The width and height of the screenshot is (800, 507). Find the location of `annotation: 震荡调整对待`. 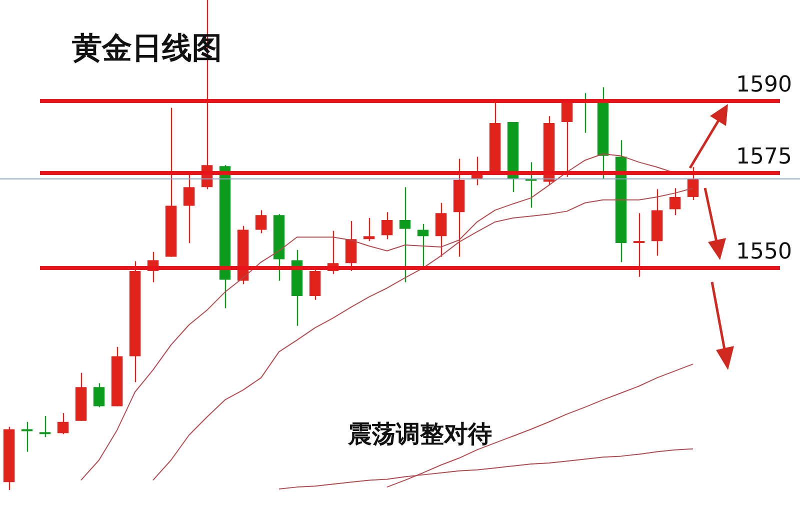

annotation: 震荡调整对待 is located at coordinates (419, 434).